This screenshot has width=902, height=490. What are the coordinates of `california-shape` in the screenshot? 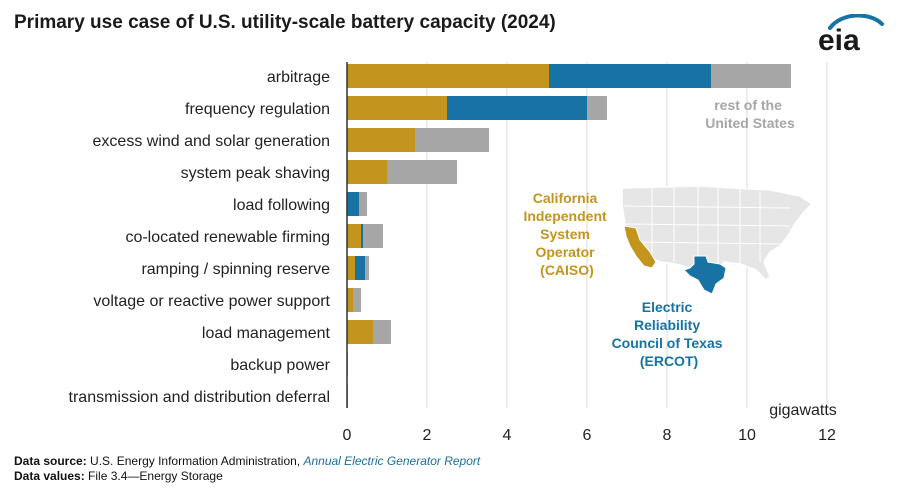 It's located at (640, 247).